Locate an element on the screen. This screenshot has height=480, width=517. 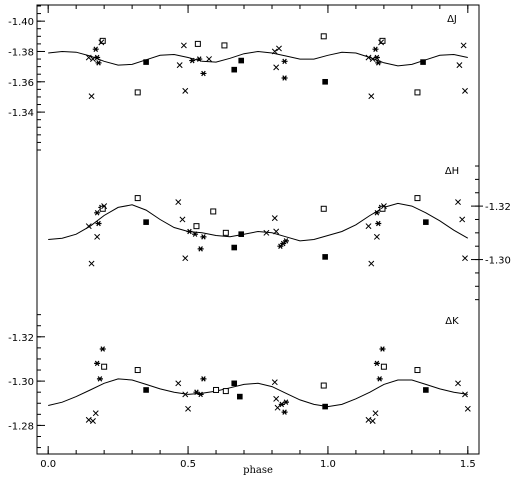
y-tick-label: -1.32 is located at coordinates (21, 338).